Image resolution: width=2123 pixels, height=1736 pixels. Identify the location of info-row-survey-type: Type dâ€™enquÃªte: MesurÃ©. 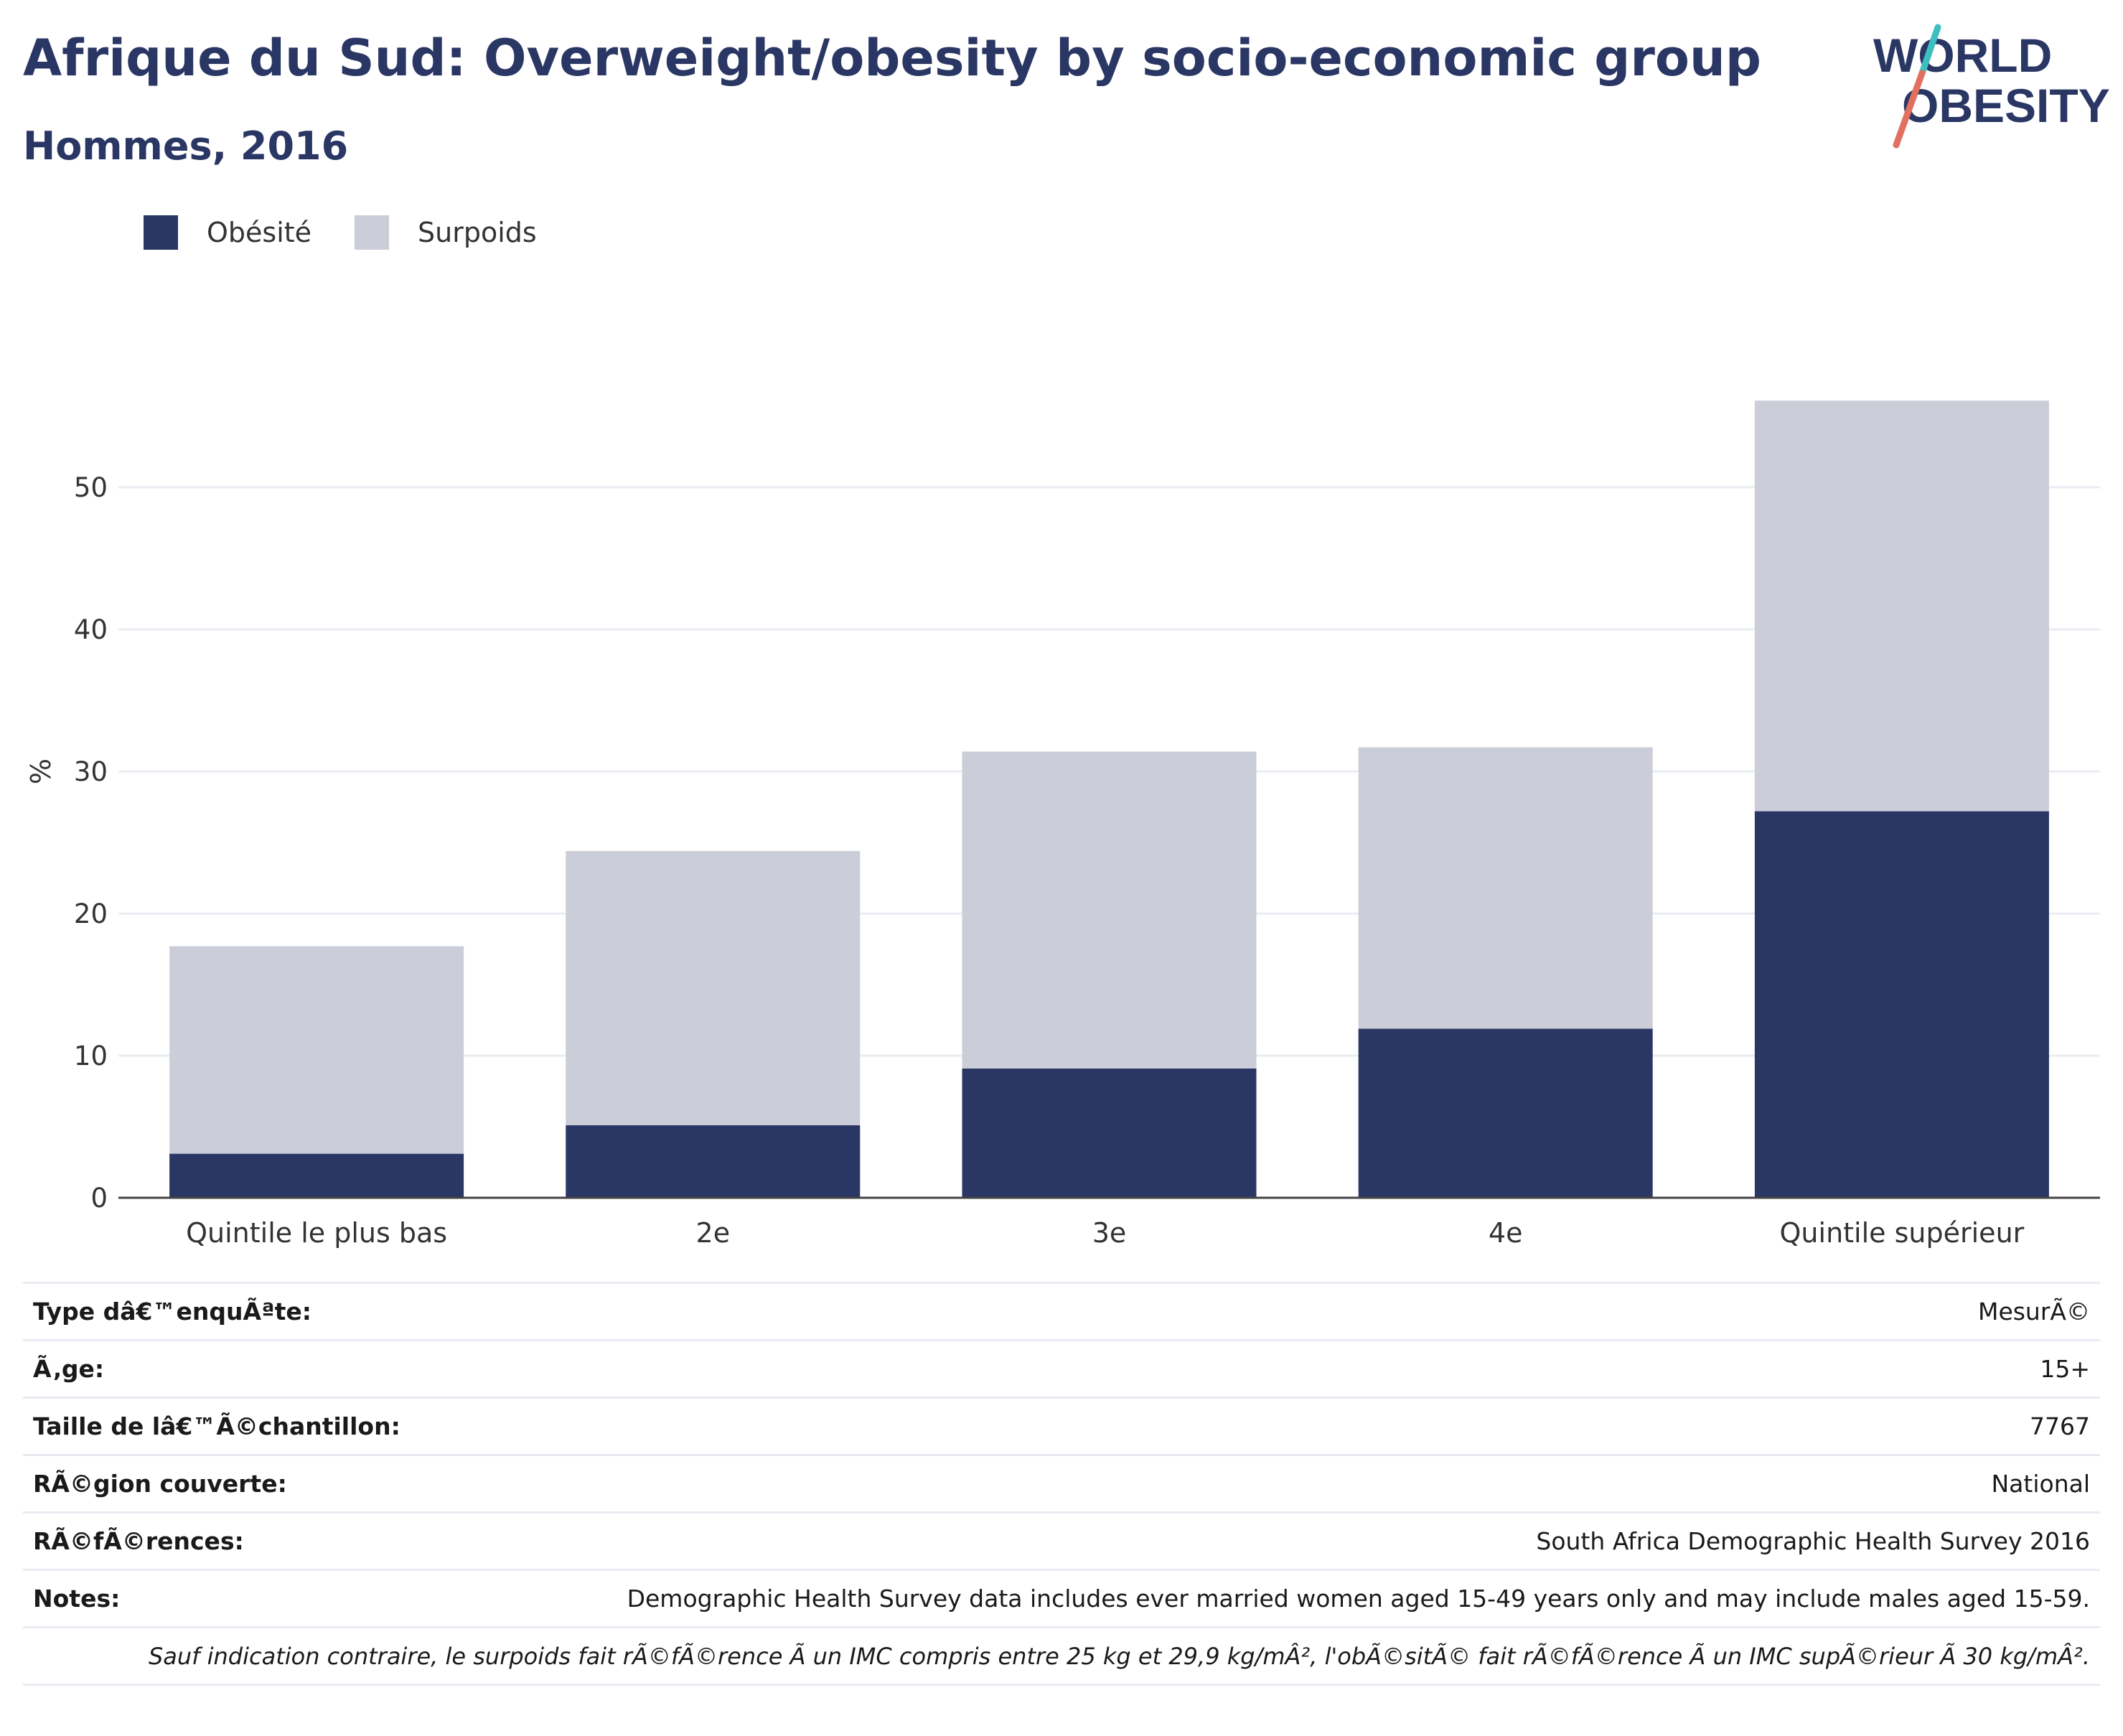
(1061, 1311).